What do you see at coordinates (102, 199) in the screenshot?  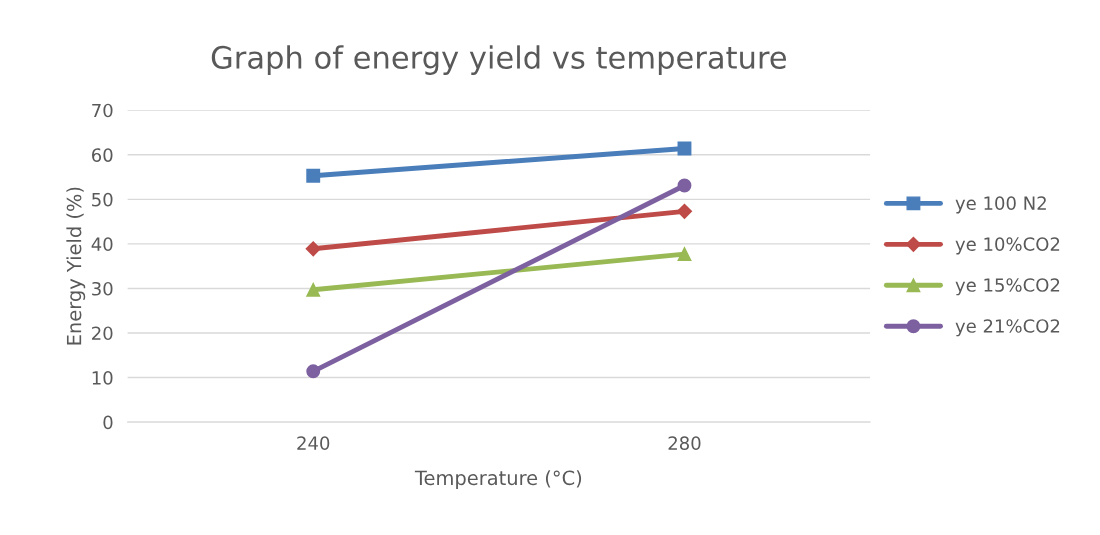 I see `y-tick-label: 50` at bounding box center [102, 199].